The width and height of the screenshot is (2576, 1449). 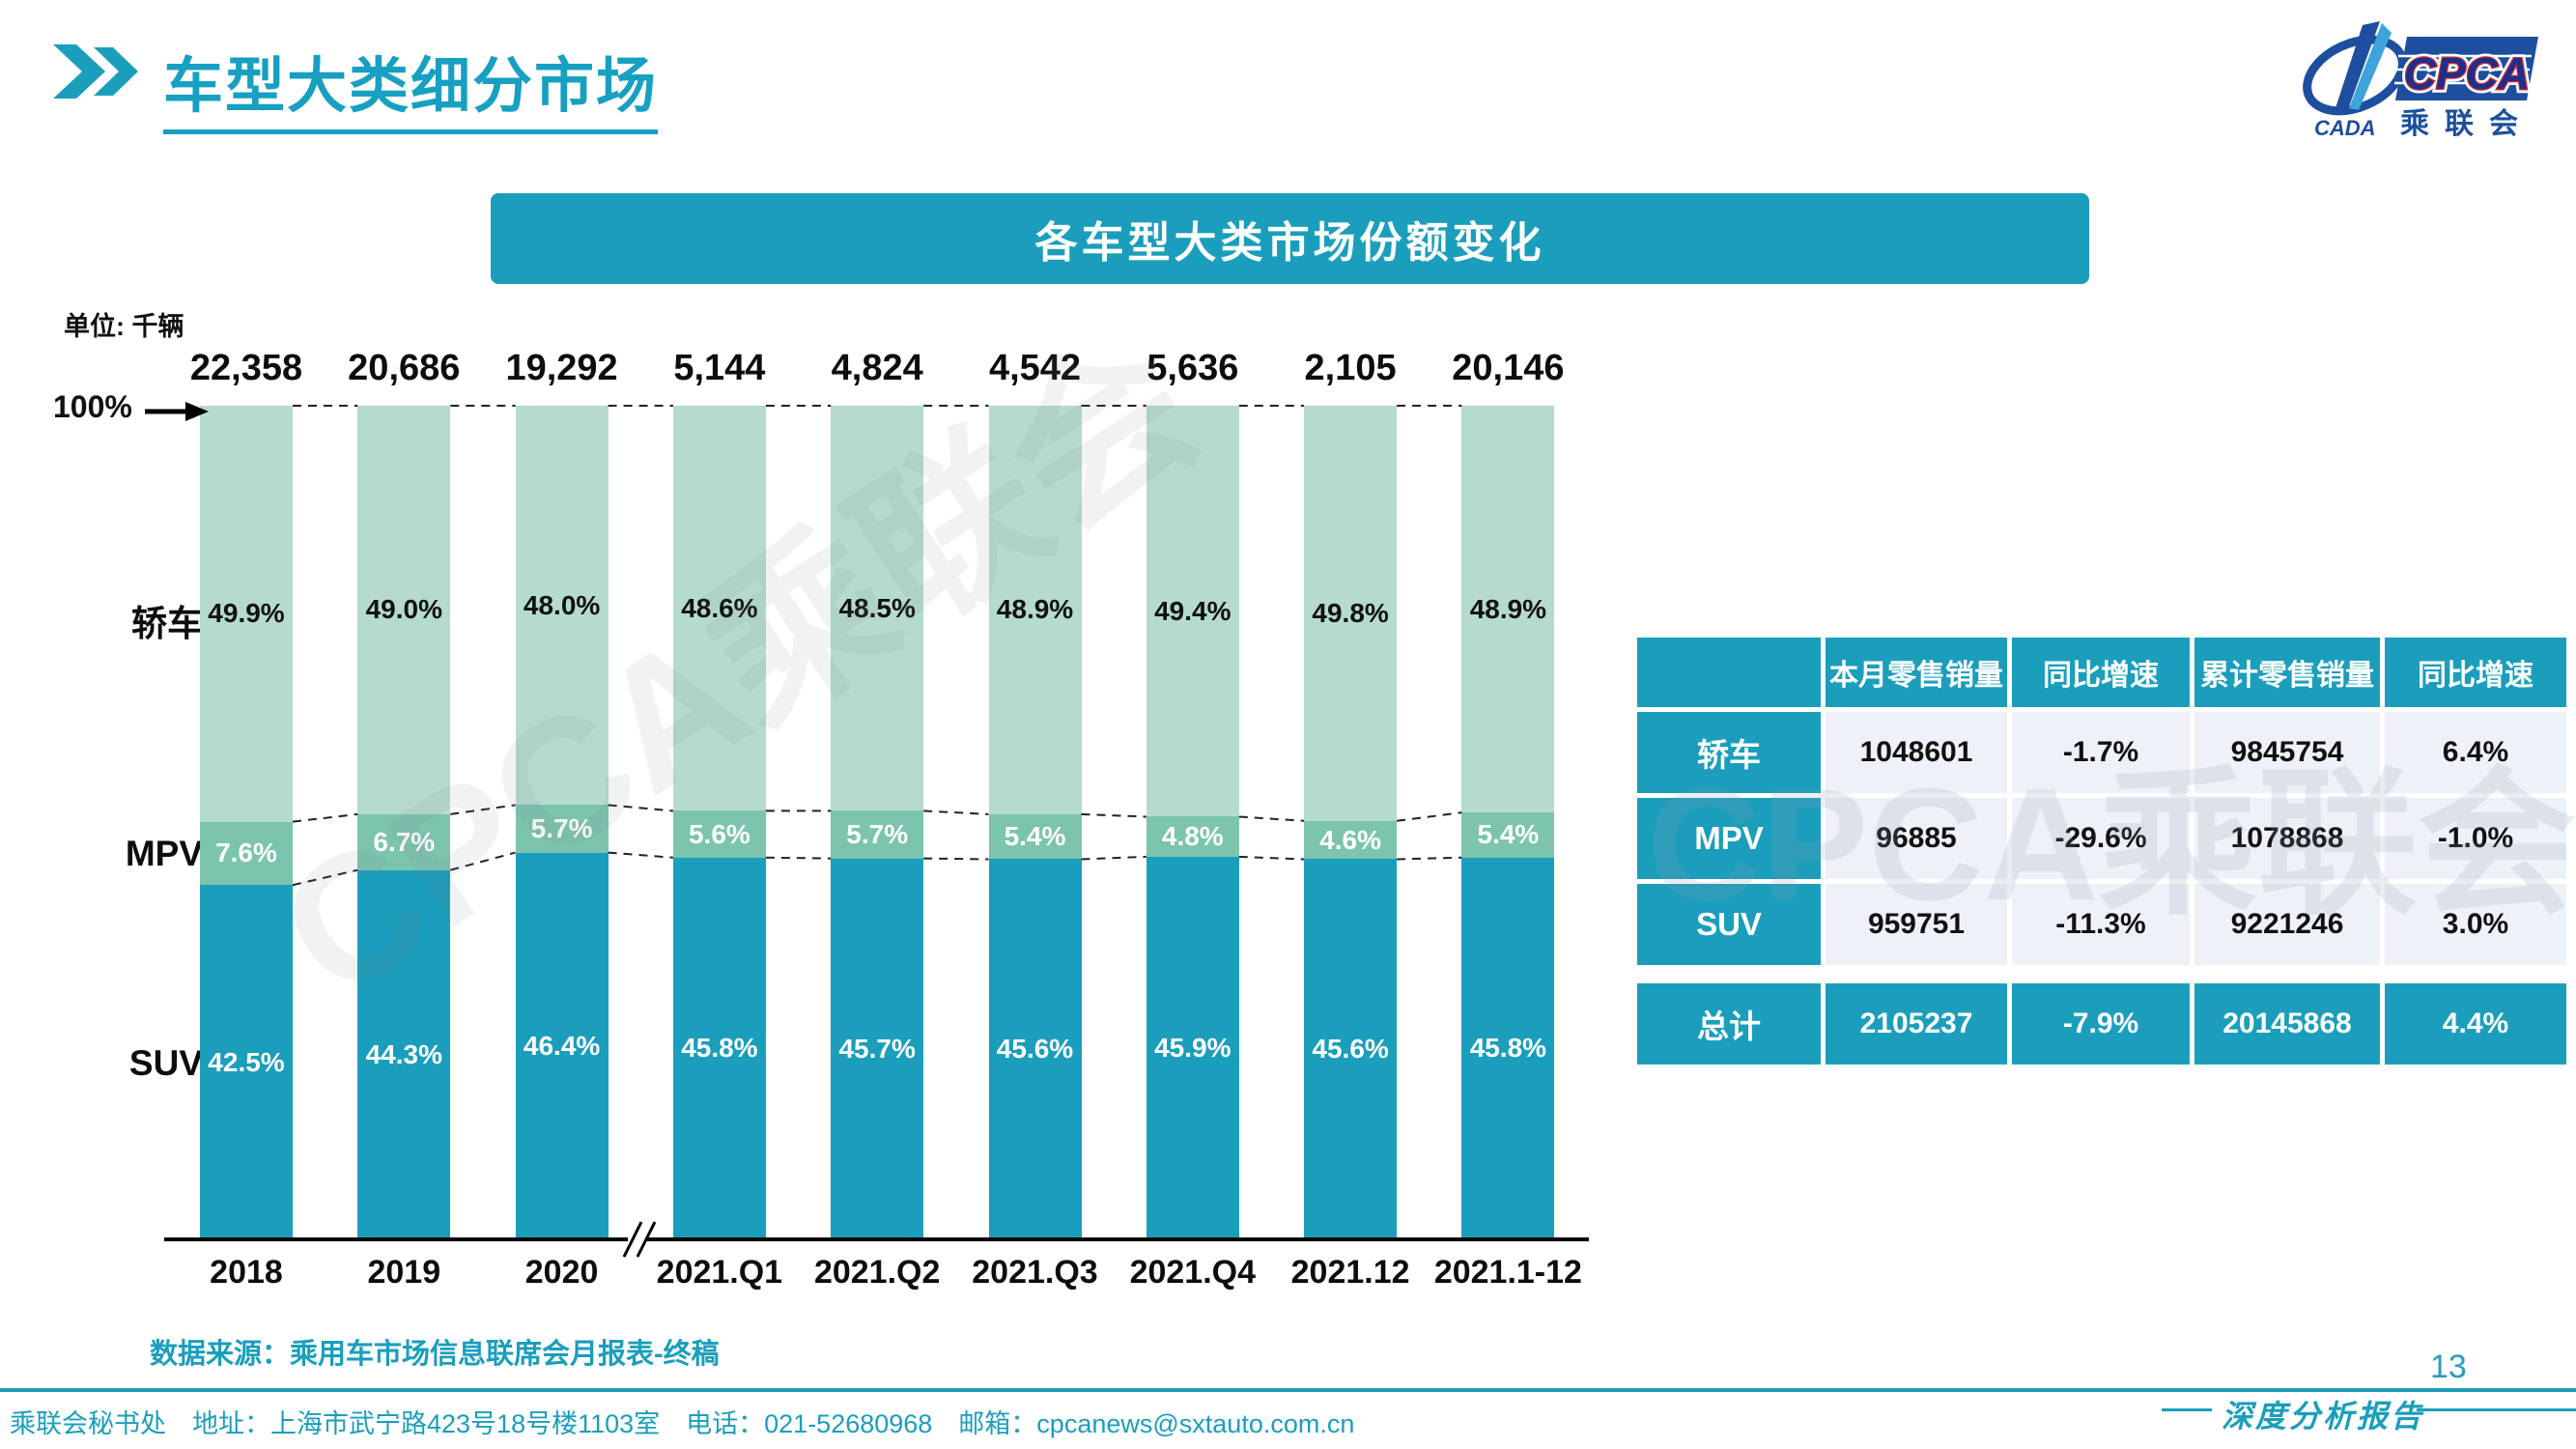 I want to click on bar-segment-suv: 45.9%, so click(x=1192, y=1047).